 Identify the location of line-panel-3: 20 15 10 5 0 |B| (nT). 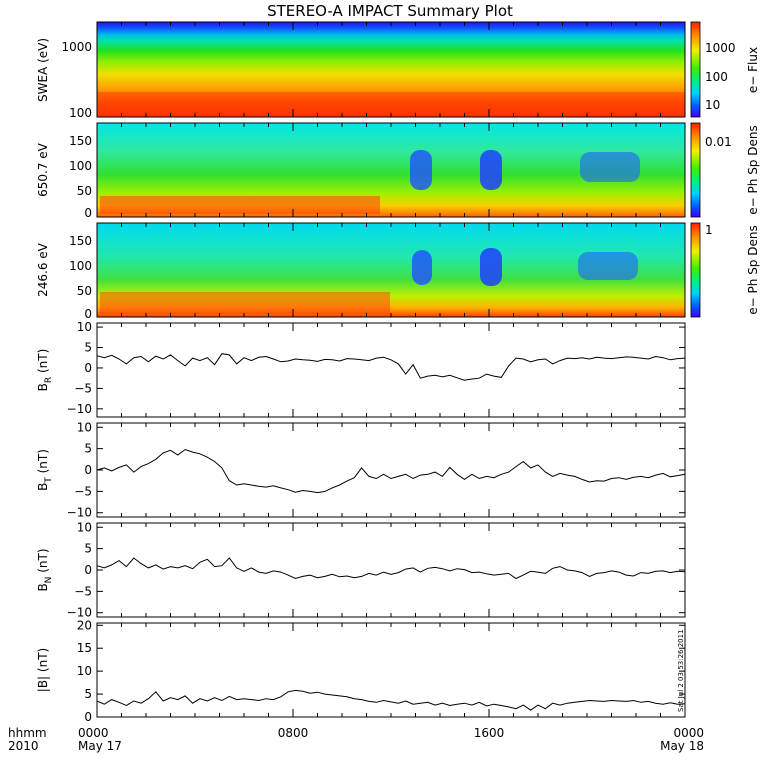
(361, 671).